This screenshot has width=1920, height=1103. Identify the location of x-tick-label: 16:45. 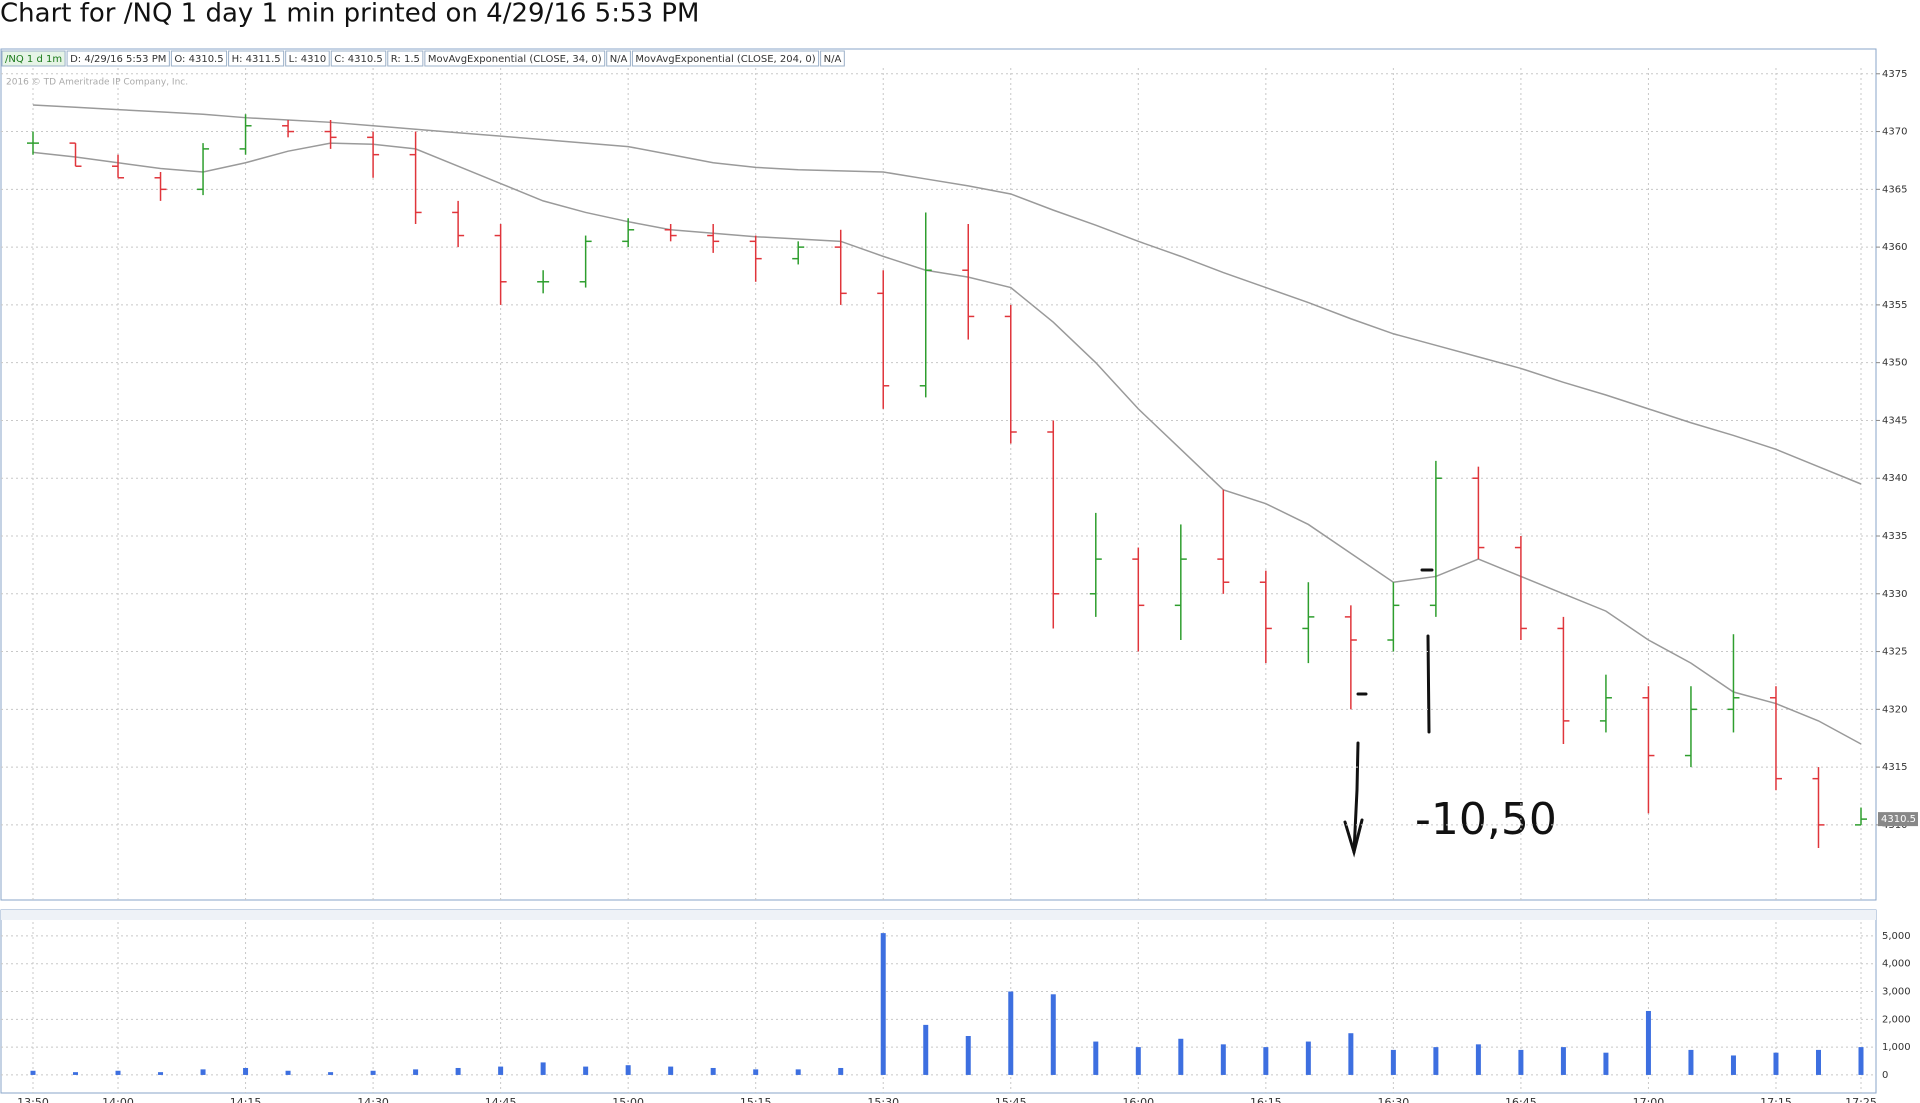
(1521, 1099).